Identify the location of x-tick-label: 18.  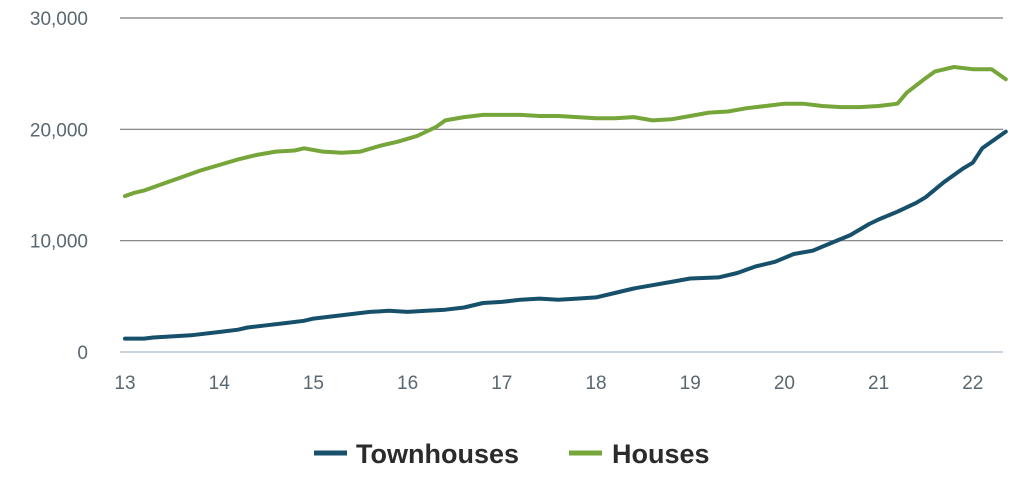
(595, 383).